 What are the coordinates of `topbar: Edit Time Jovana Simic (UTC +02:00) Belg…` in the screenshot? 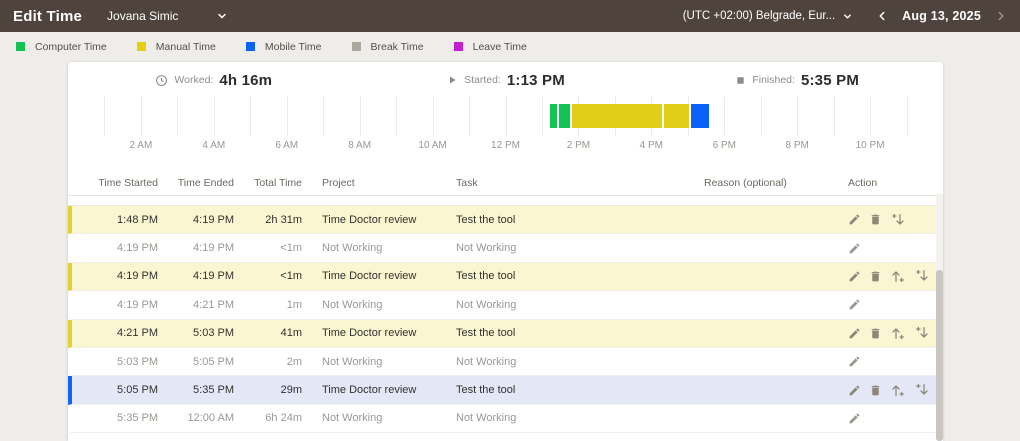 It's located at (510, 16).